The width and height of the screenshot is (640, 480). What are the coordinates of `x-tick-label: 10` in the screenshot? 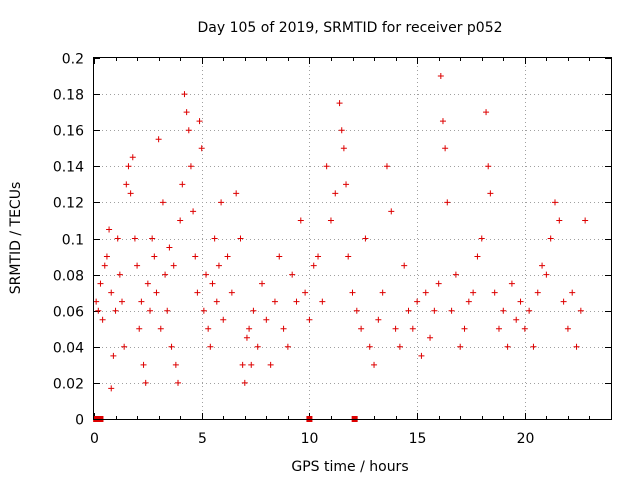 It's located at (310, 439).